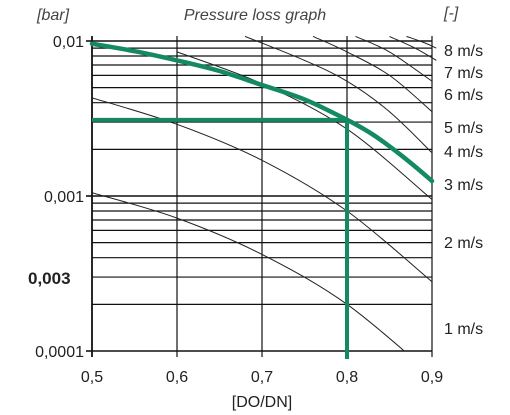  I want to click on velocity-label: 7 m/s, so click(463, 73).